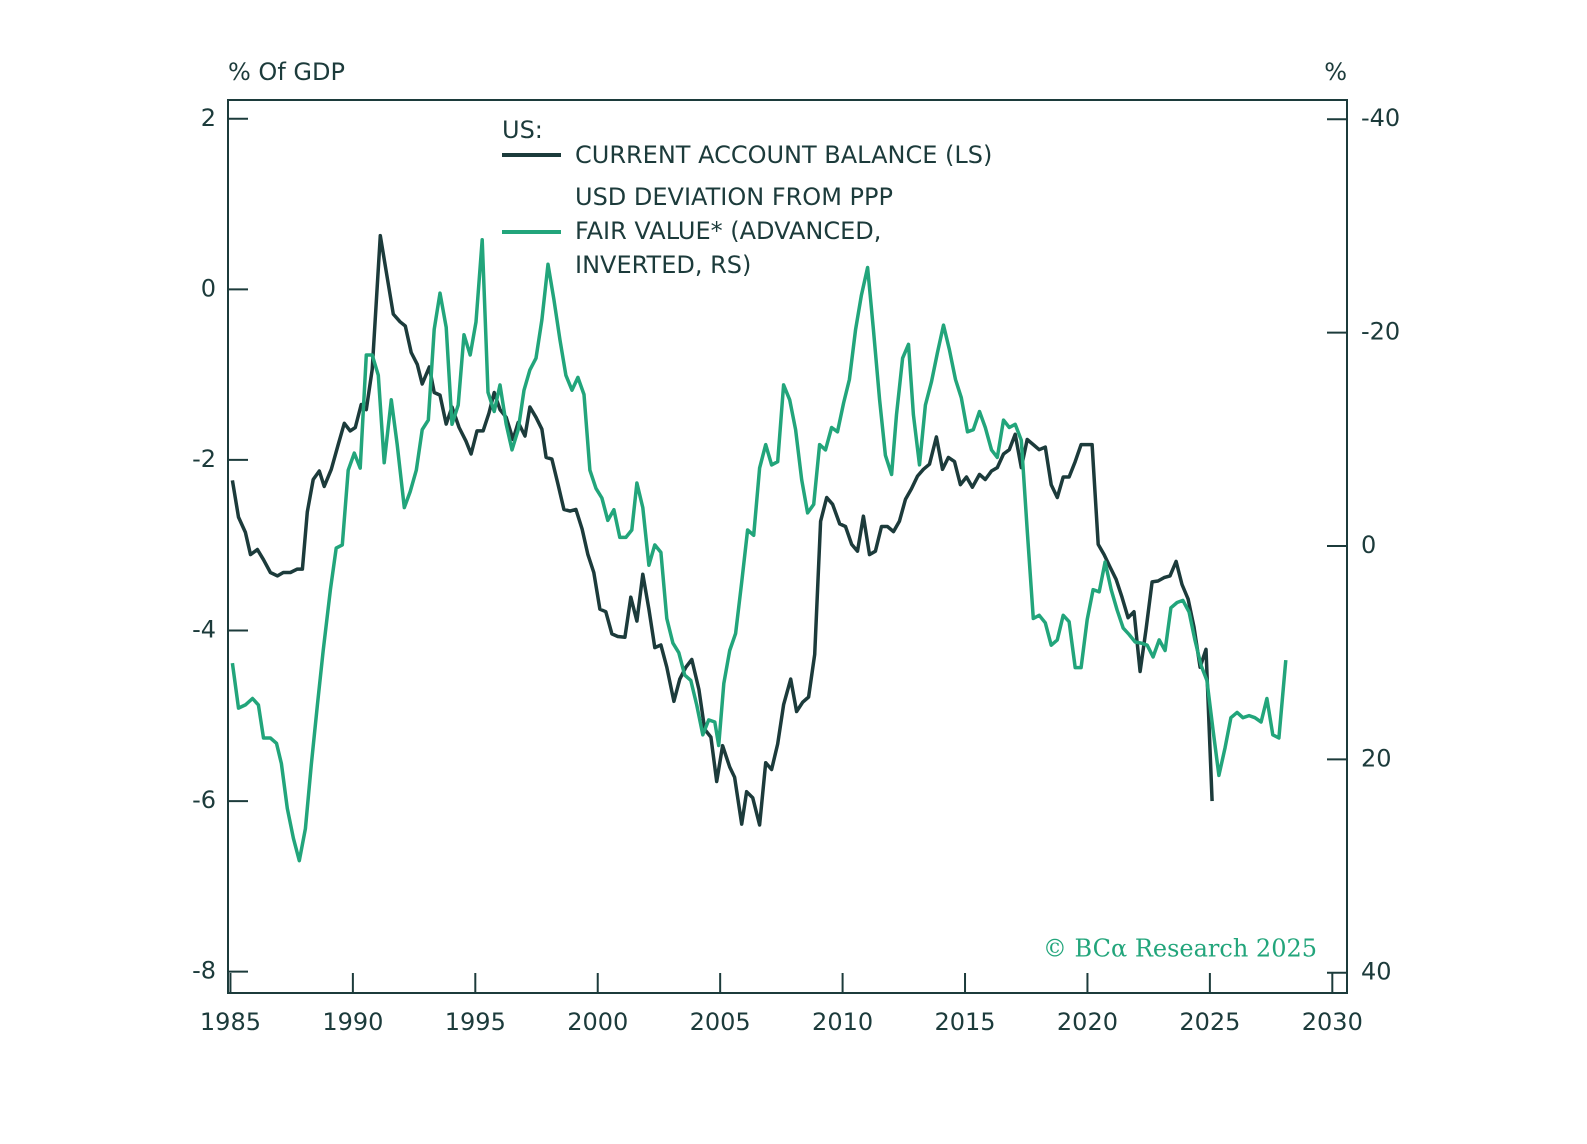 The height and width of the screenshot is (1144, 1587). I want to click on y-tick-label: 2, so click(208, 118).